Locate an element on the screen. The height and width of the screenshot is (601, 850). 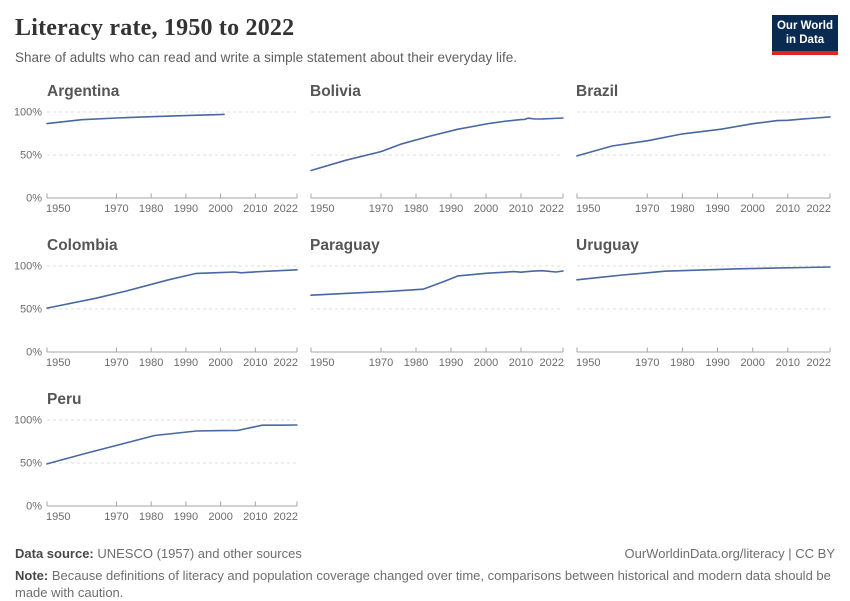
literacy-line-colombia is located at coordinates (172, 289).